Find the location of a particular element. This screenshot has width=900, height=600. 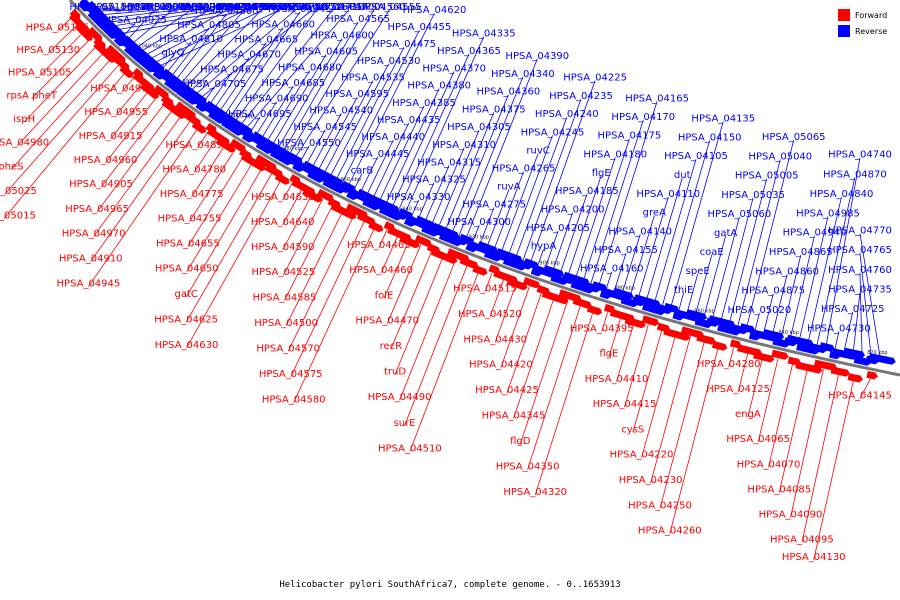

forward-label-hpsa-04470: HPSA_04470 is located at coordinates (387, 321).